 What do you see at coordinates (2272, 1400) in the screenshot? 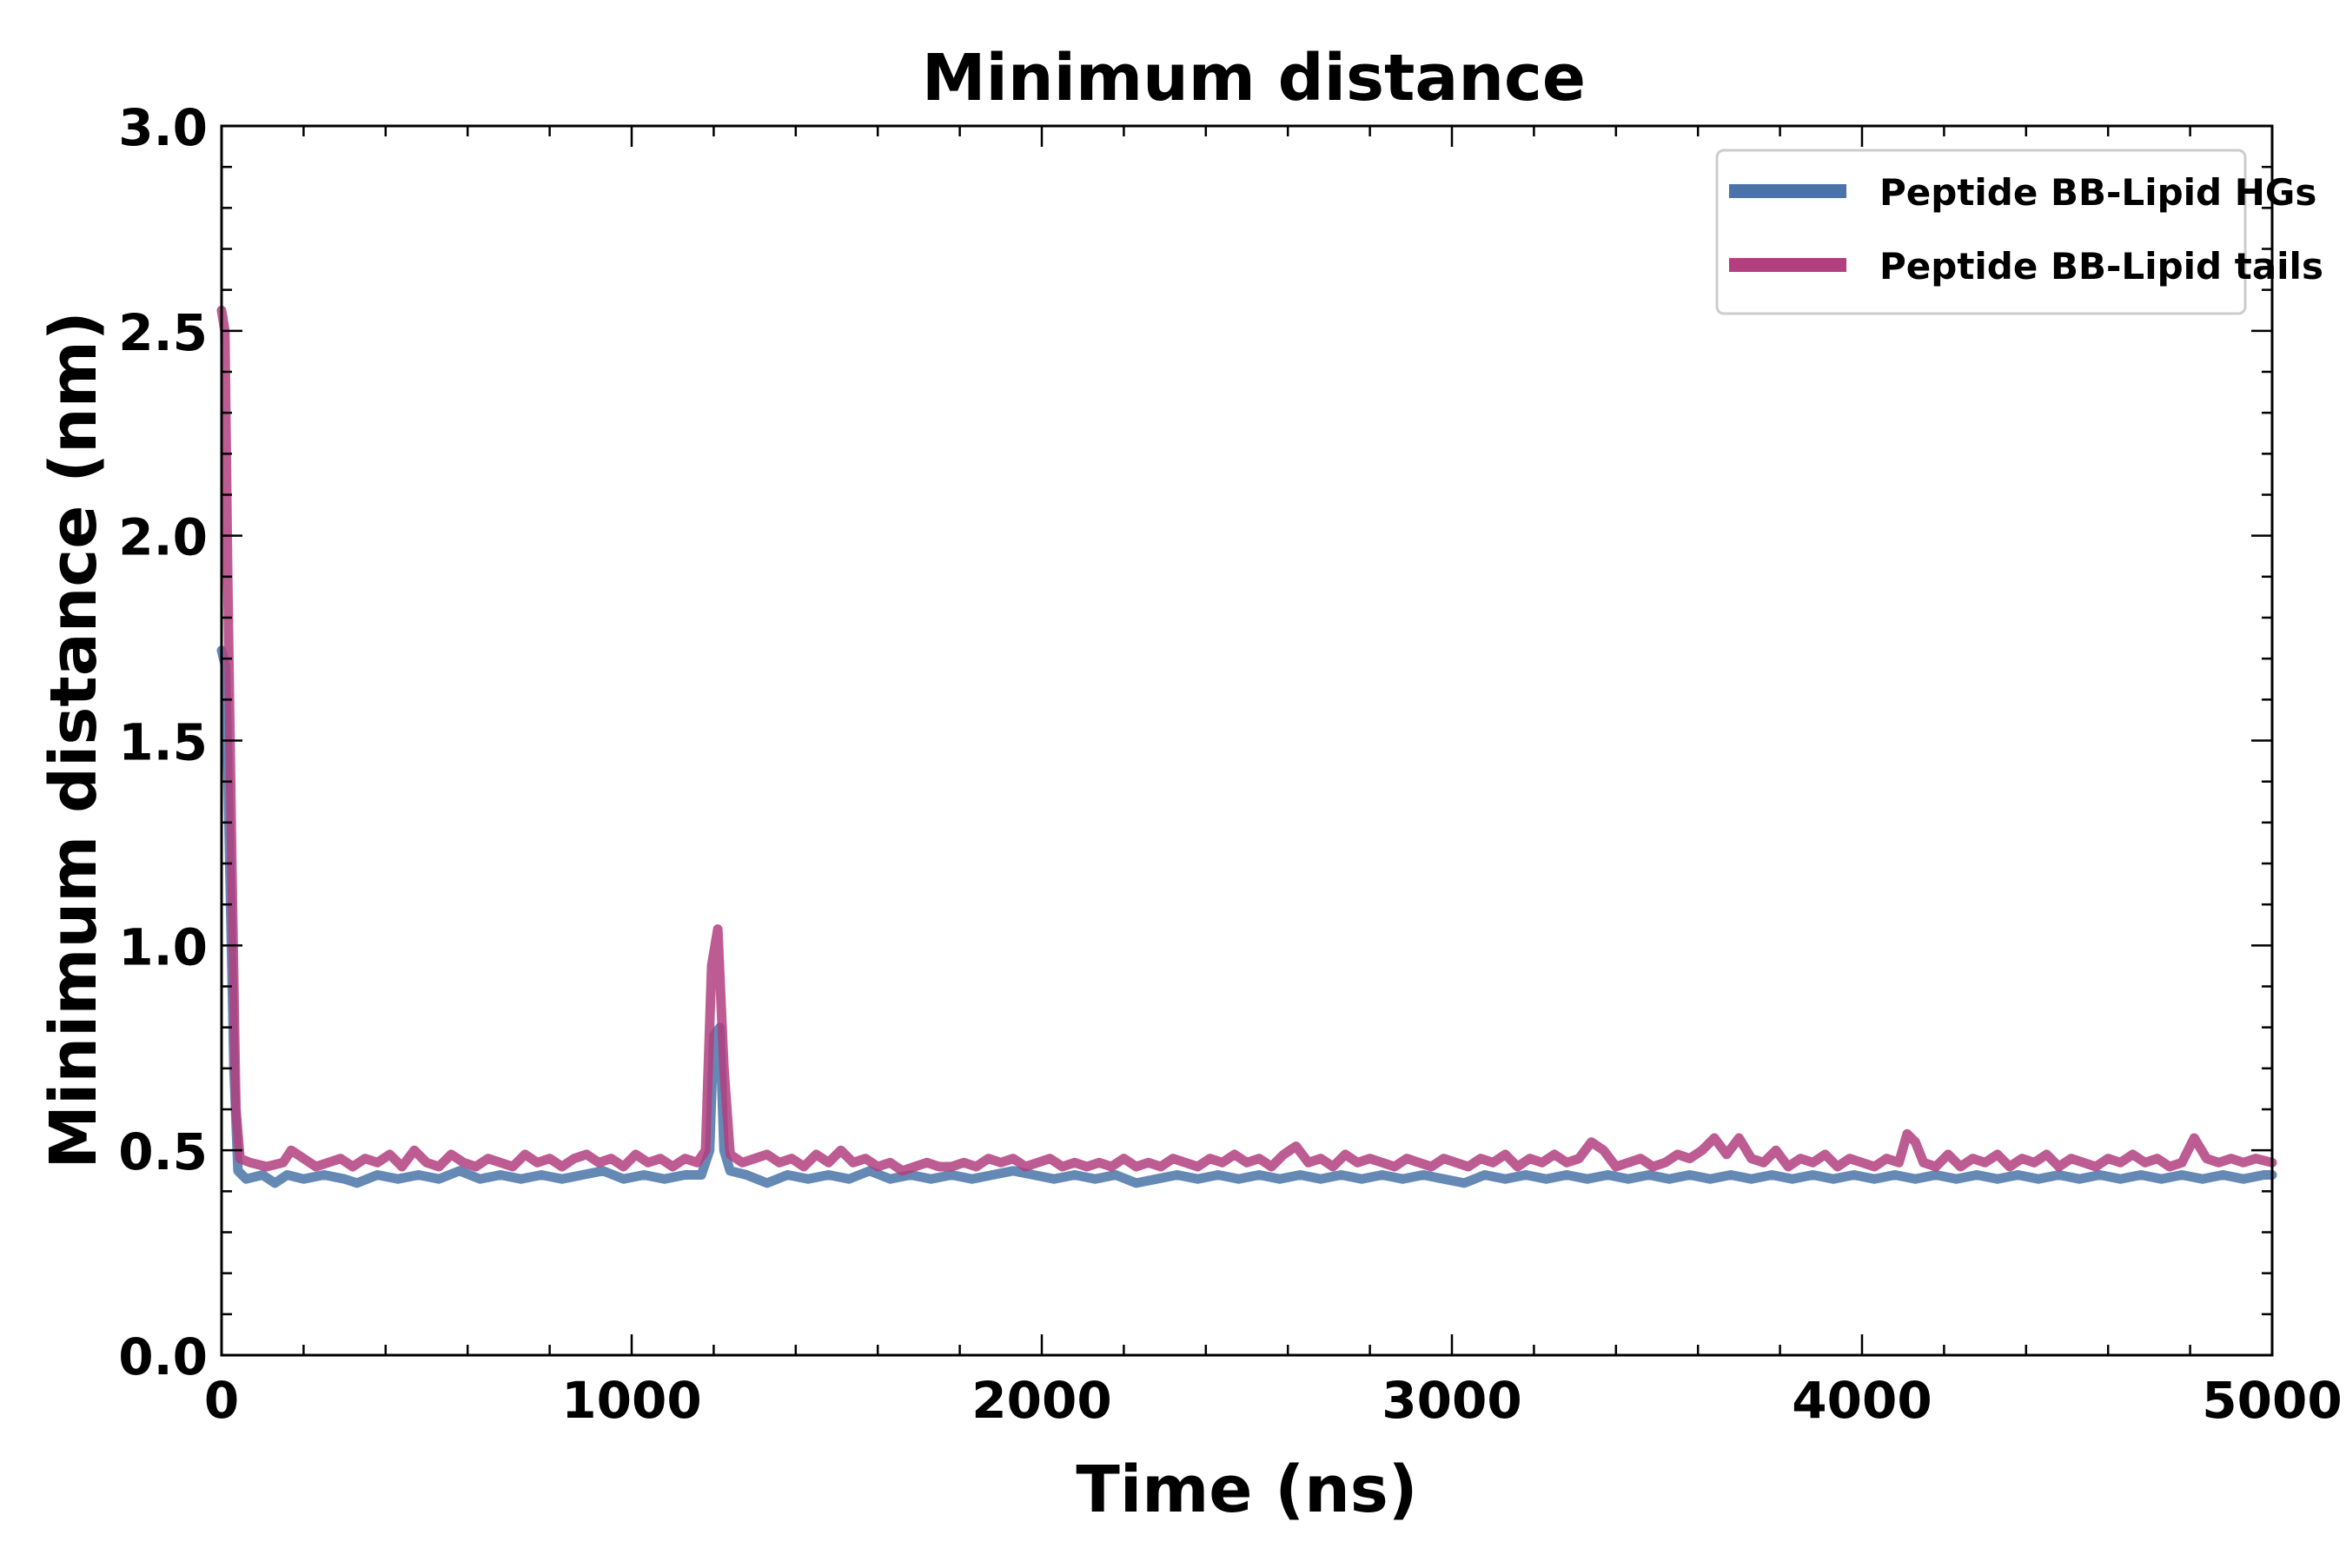
I see `x-tick-label: 5000` at bounding box center [2272, 1400].